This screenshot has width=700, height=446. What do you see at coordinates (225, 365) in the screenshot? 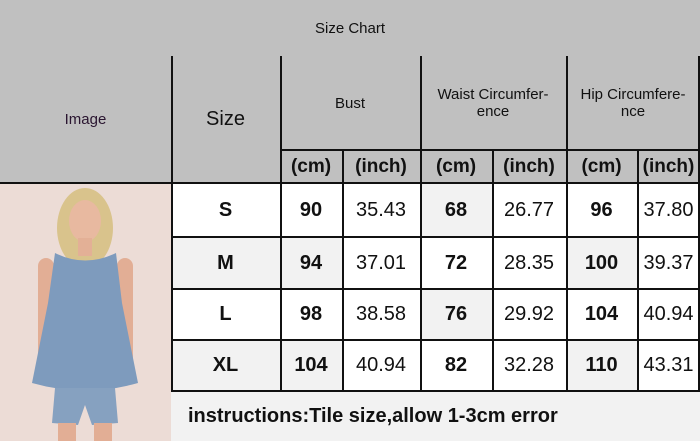
I see `cell-size: XL` at bounding box center [225, 365].